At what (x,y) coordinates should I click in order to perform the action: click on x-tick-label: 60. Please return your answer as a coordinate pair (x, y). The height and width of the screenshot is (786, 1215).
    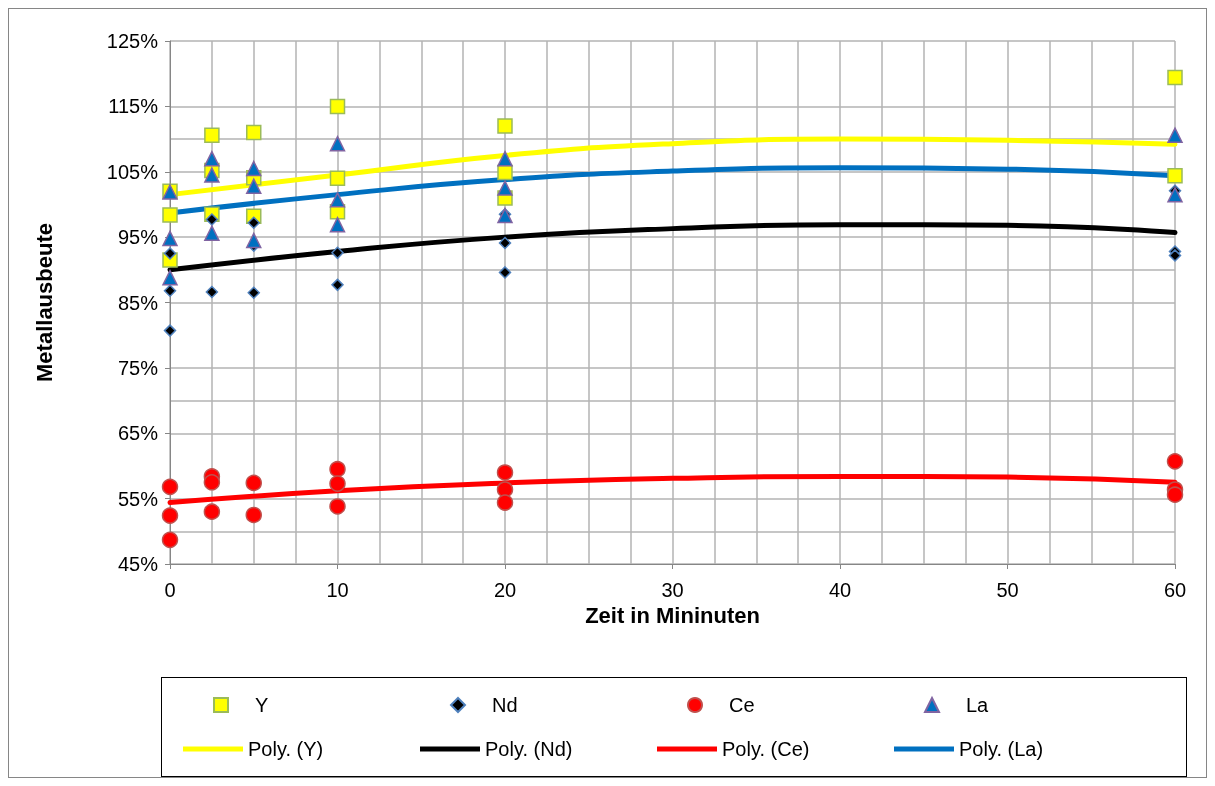
    Looking at the image, I should click on (1175, 590).